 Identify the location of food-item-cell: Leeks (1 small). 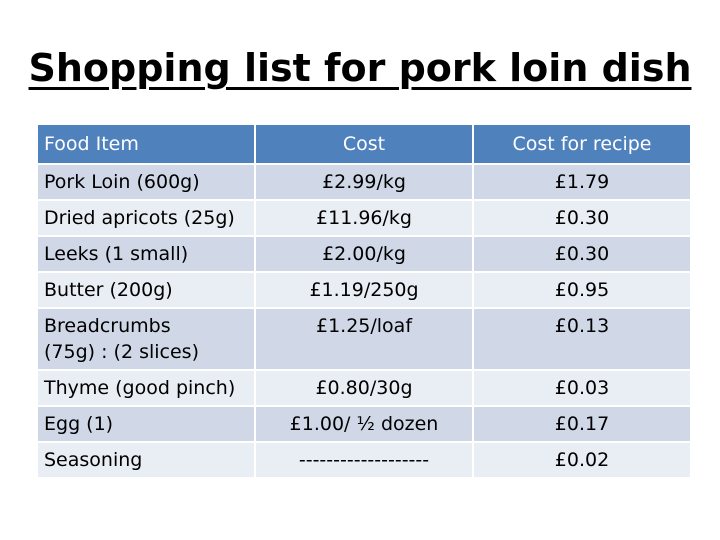
(146, 254).